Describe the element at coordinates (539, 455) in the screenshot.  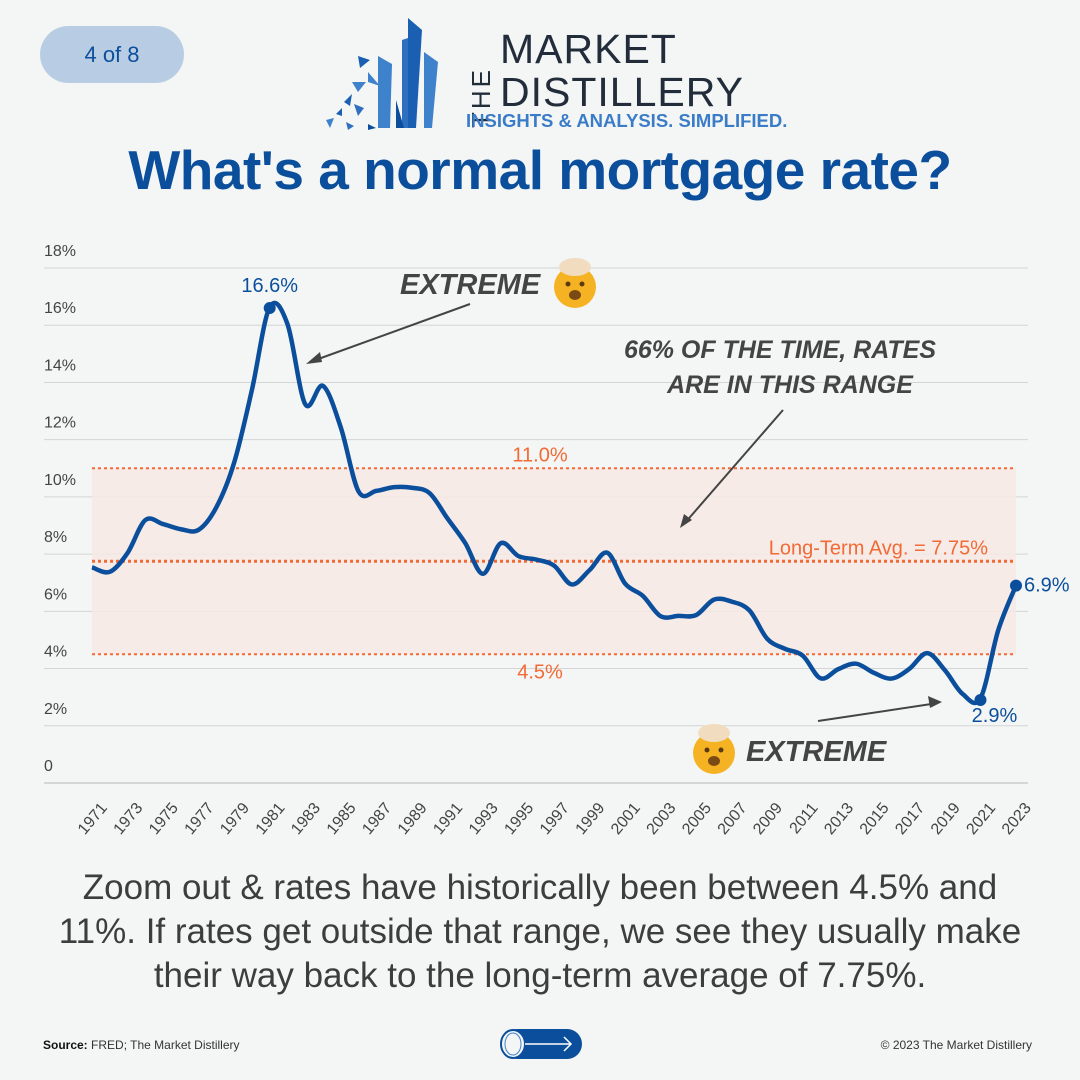
I see `reference-label-upper: 11.0%` at that location.